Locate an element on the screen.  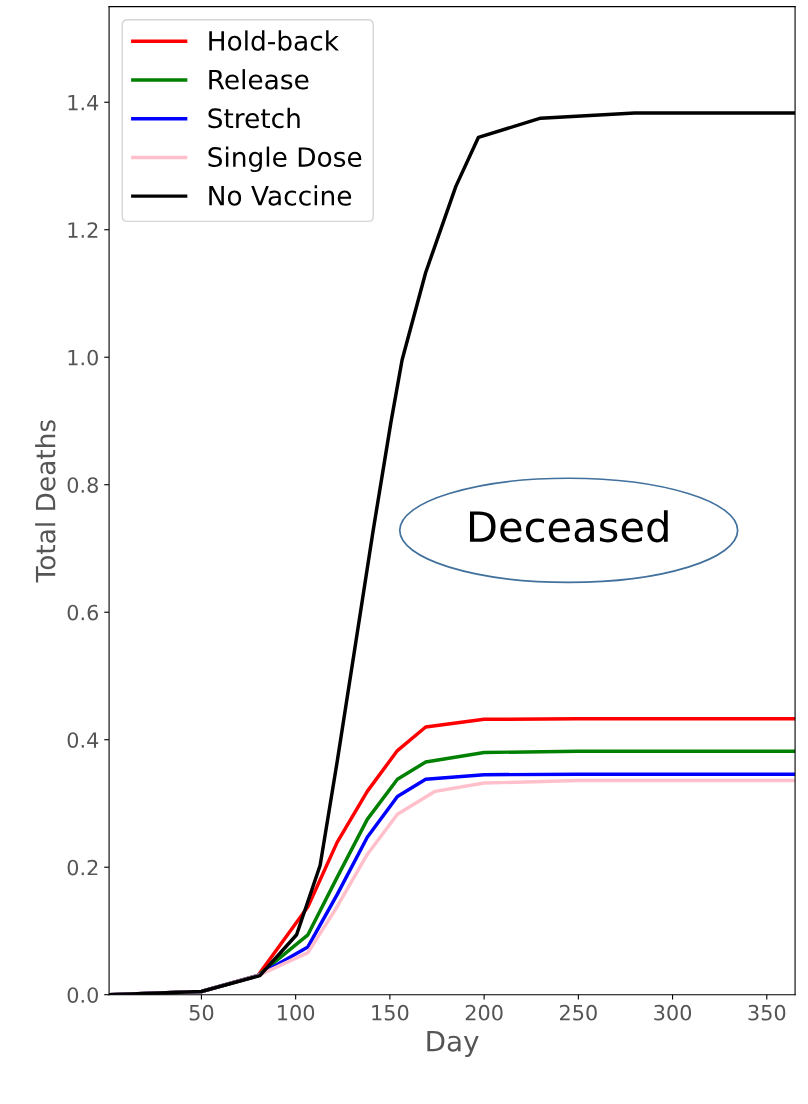
x-tick-label: 250 is located at coordinates (578, 1012).